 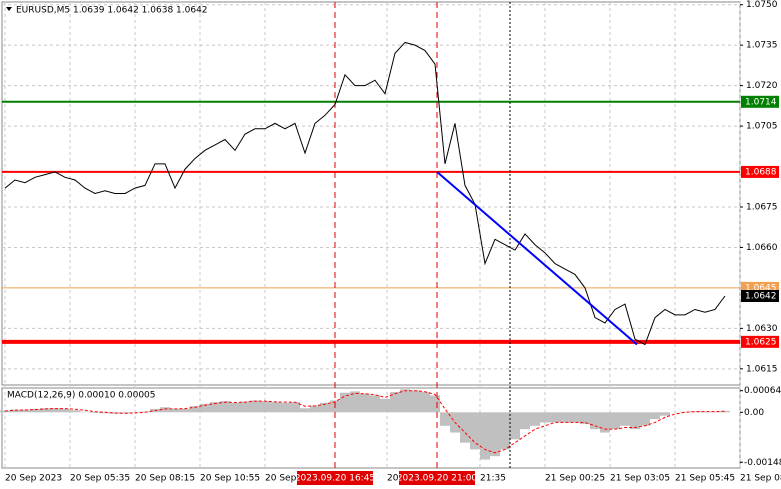 What do you see at coordinates (81, 396) in the screenshot?
I see `macd-title: MACD(12,26,9) 0.00010 0.00005` at bounding box center [81, 396].